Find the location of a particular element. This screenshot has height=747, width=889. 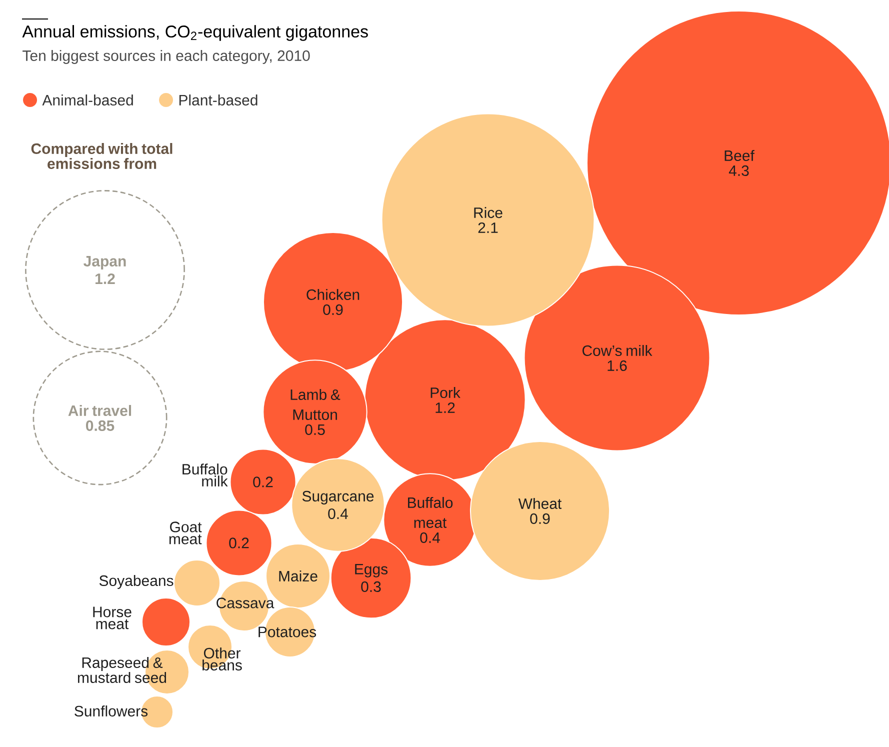

data-label: 1.6 is located at coordinates (617, 365).